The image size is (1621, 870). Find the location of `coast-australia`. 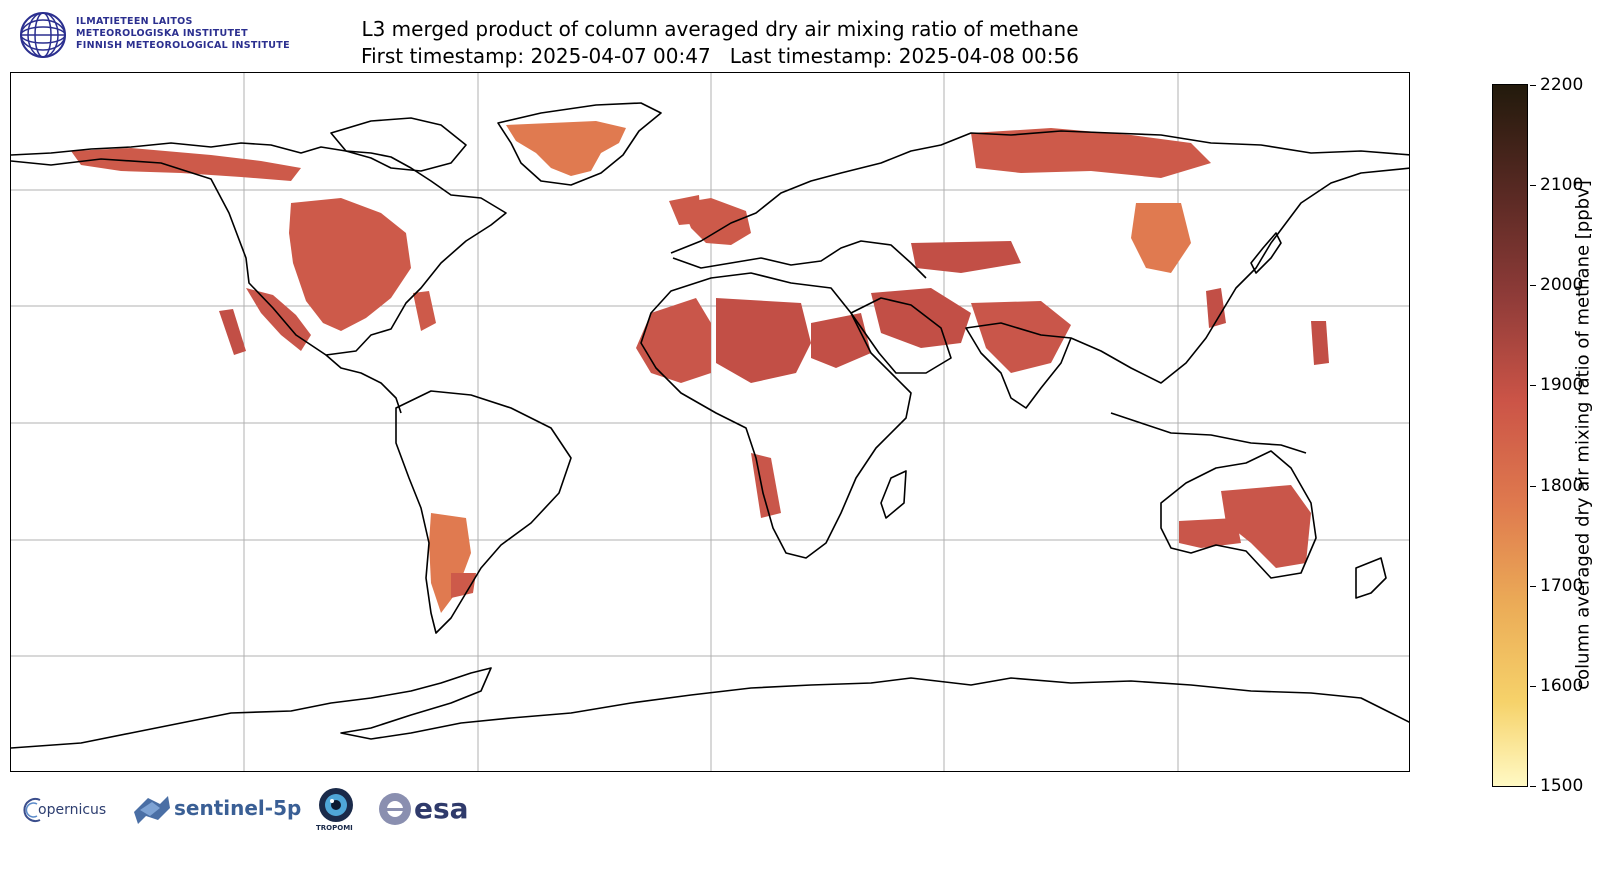

coast-australia is located at coordinates (1238, 514).